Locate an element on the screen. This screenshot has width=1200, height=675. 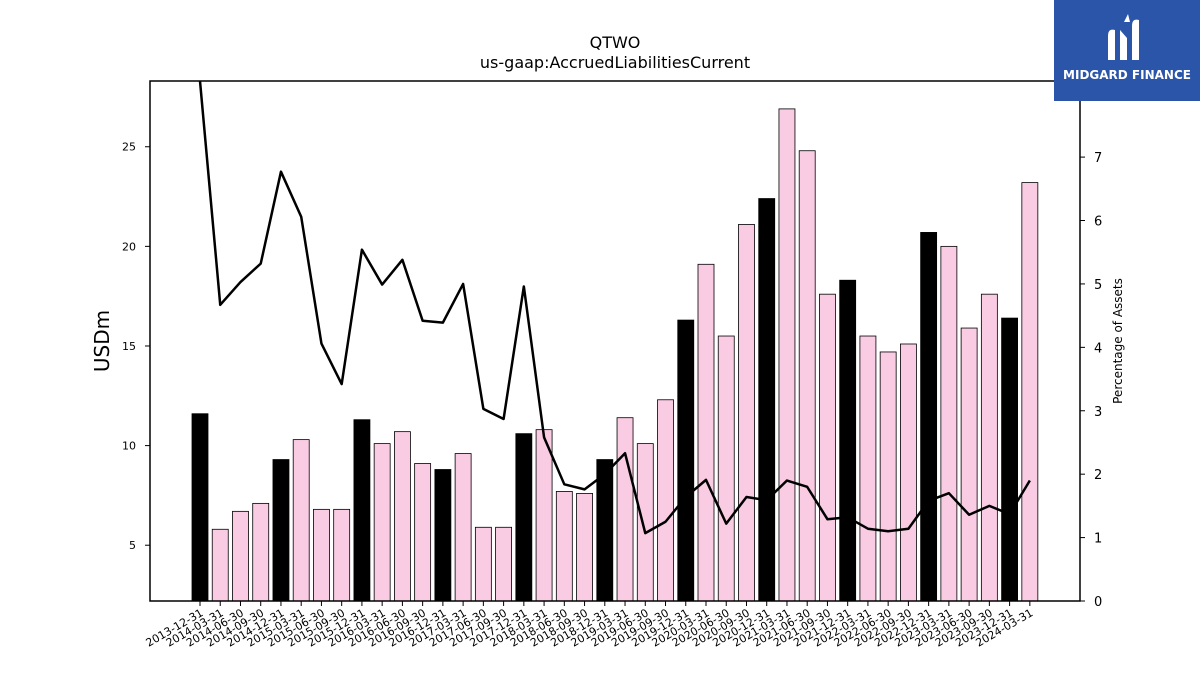
y-left-tick-label: 15 is located at coordinates (129, 346).